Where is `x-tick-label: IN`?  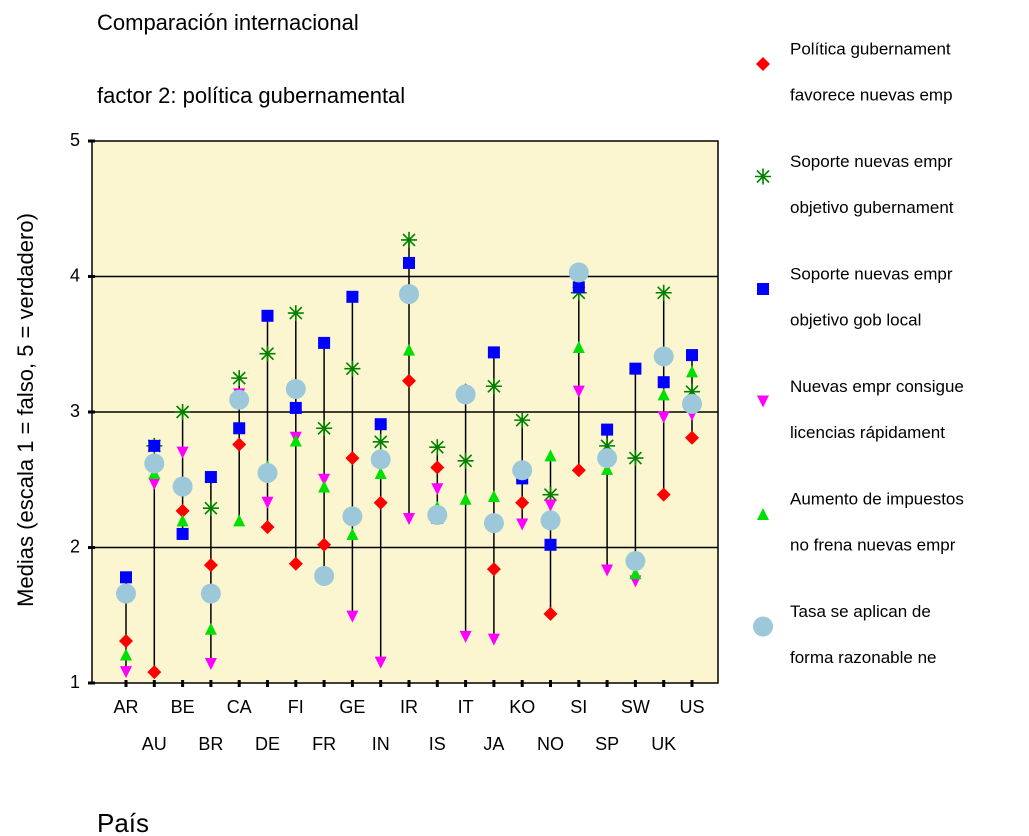 x-tick-label: IN is located at coordinates (381, 744).